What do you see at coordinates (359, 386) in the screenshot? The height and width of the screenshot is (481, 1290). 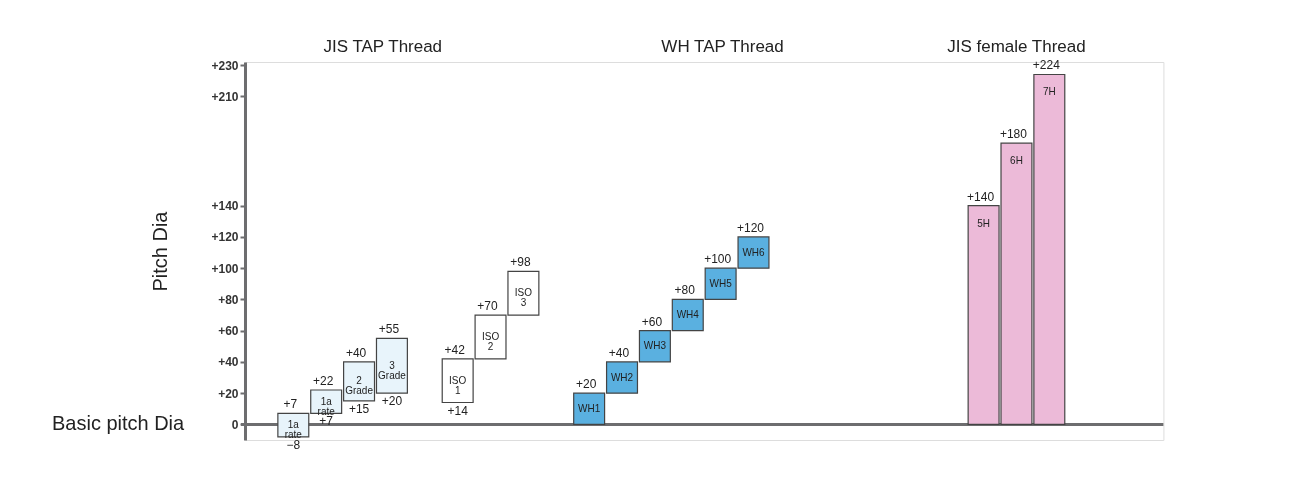 I see `x-tick-label: 2 Grade` at bounding box center [359, 386].